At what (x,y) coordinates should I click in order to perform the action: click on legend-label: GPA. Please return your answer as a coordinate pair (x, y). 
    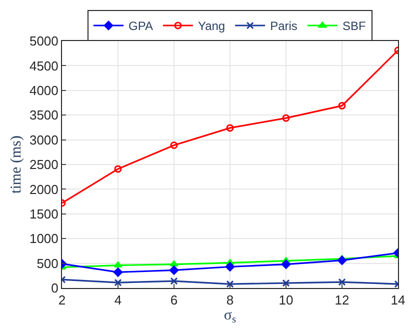
    Looking at the image, I should click on (140, 26).